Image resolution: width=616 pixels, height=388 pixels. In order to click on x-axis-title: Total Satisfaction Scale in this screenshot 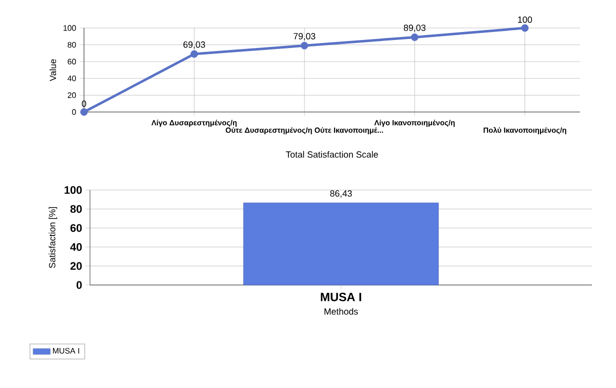, I will do `click(332, 154)`.